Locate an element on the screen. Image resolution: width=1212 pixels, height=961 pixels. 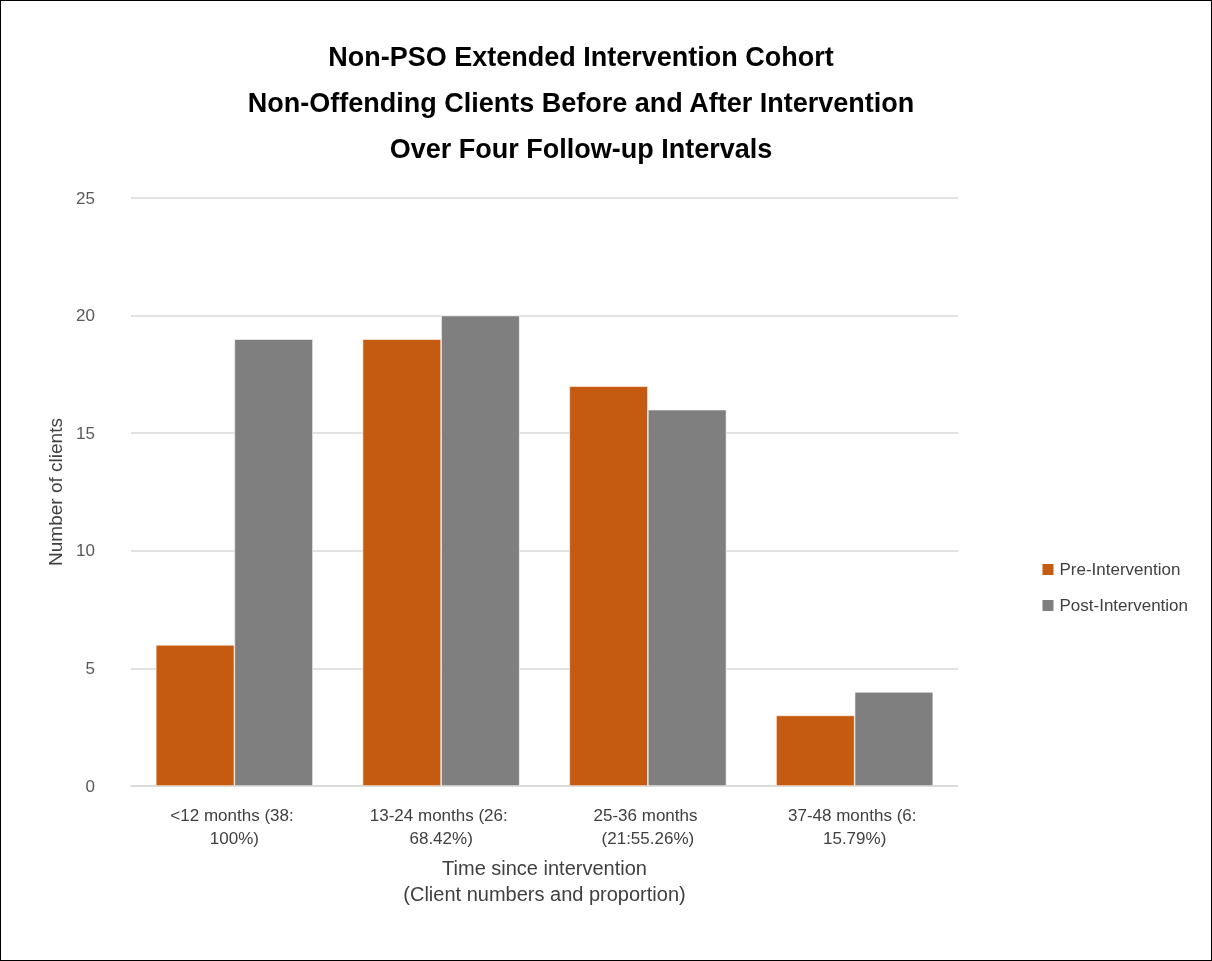
y-tick-label: 25 is located at coordinates (85, 198).